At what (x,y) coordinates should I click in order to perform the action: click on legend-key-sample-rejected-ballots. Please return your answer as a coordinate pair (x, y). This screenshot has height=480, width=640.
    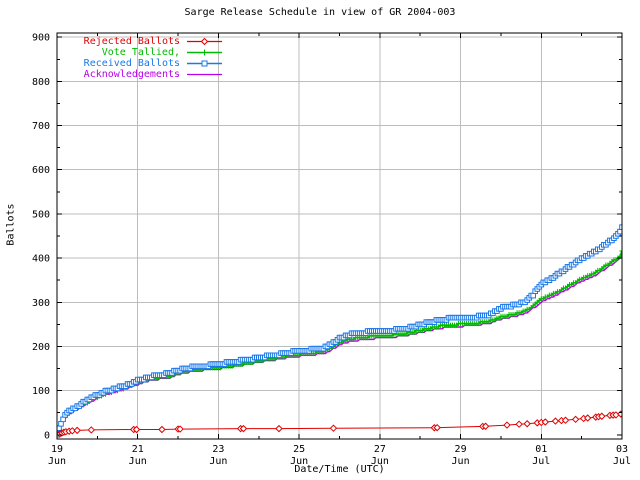
    Looking at the image, I should click on (204, 41).